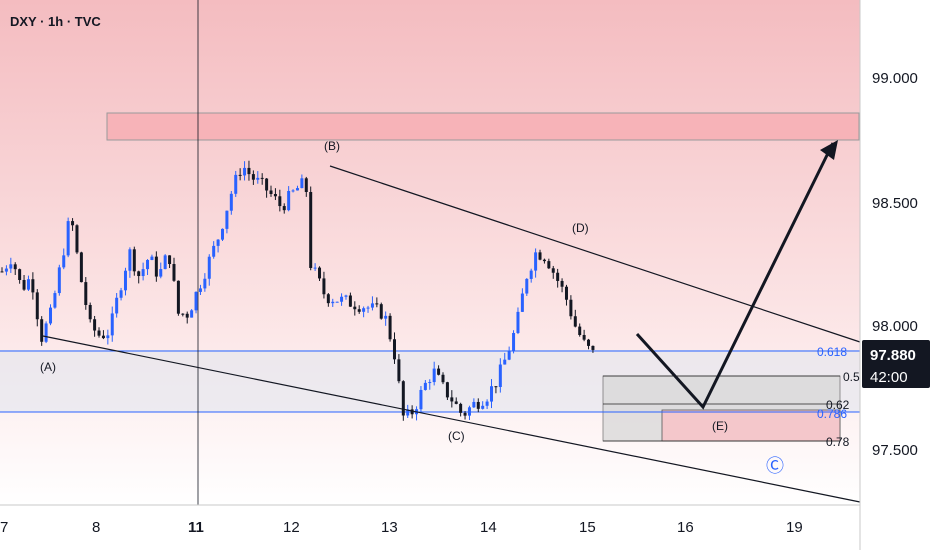 This screenshot has height=555, width=932. I want to click on fib-label-0618: 0.618, so click(832, 352).